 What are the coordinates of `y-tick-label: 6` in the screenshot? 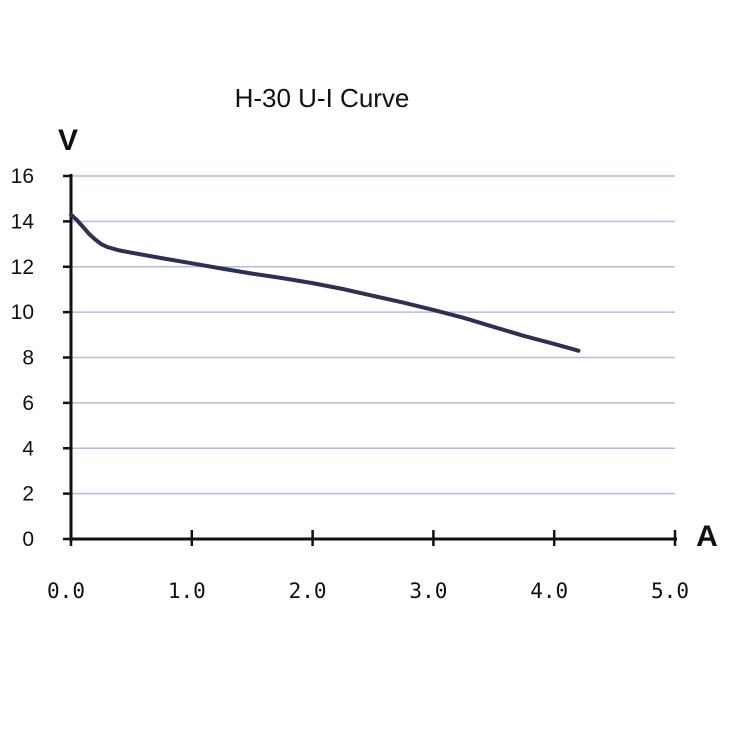 It's located at (28, 403).